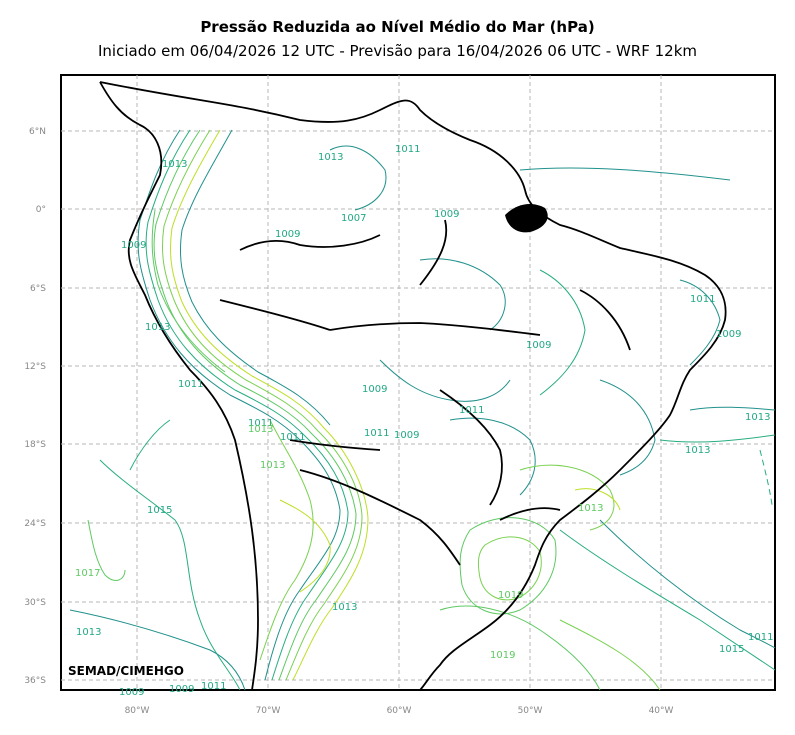  What do you see at coordinates (268, 711) in the screenshot?
I see `lon-tick-70w: 70°W` at bounding box center [268, 711].